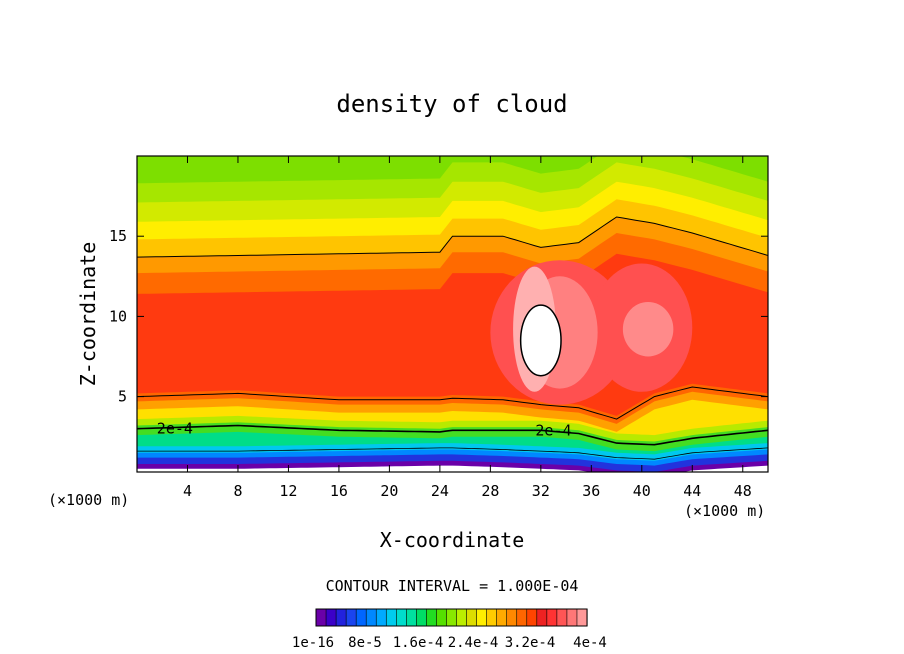 This screenshot has width=904, height=654. What do you see at coordinates (364, 430) in the screenshot?
I see `contour-labels: 2e-4 2e-4` at bounding box center [364, 430].